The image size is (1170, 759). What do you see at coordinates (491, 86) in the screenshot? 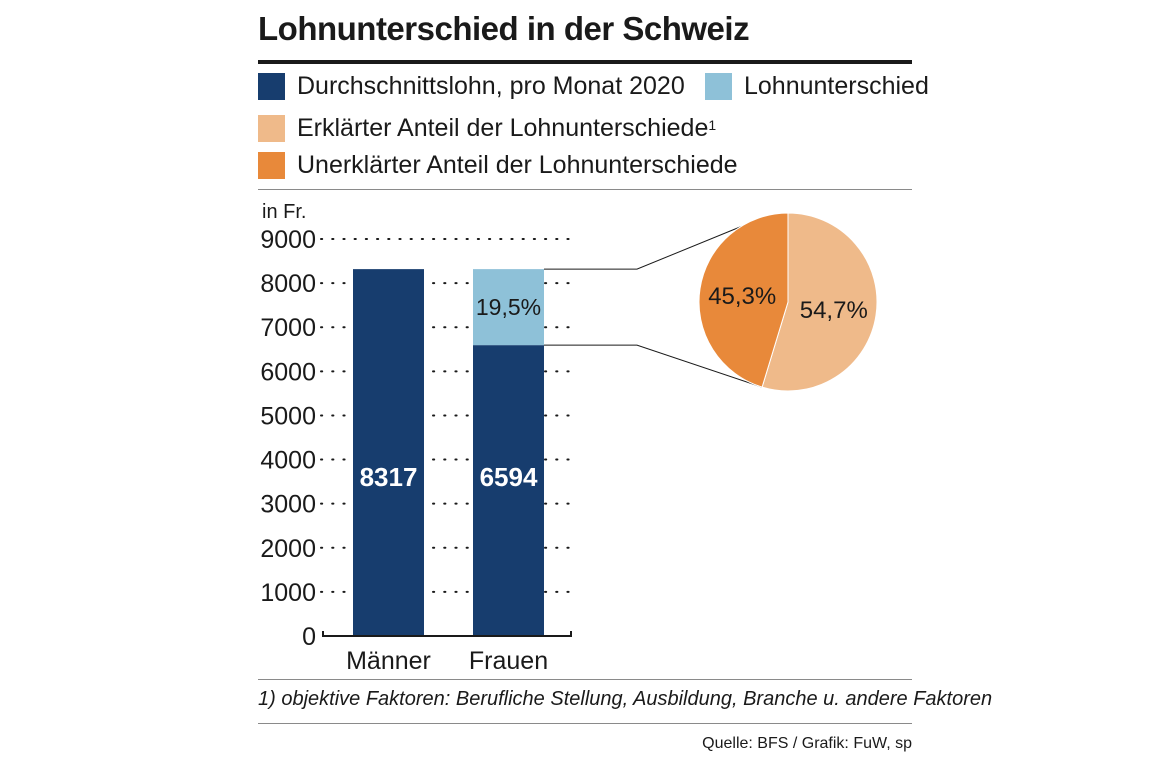
I see `legend-label-durchschnittslohn: Durchschnittslohn, pro Monat 2020` at bounding box center [491, 86].